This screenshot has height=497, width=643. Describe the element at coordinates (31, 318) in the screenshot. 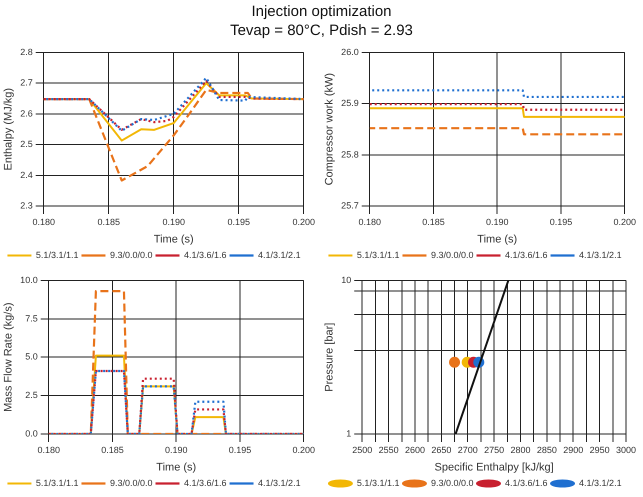

I see `y-tick-label: 7.5` at that location.